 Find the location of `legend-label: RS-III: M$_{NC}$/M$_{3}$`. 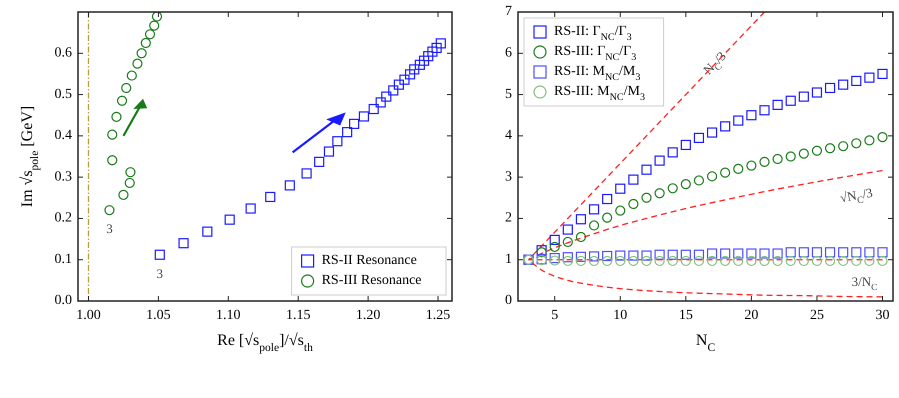

legend-label: RS-III: M$_{NC}$/M$_{3}$ is located at coordinates (600, 93).